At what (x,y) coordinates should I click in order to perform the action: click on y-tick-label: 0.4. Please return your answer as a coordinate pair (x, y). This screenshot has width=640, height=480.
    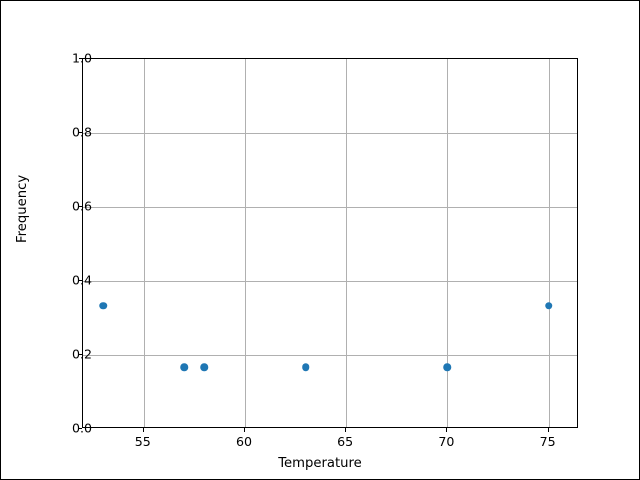
    Looking at the image, I should click on (82, 280).